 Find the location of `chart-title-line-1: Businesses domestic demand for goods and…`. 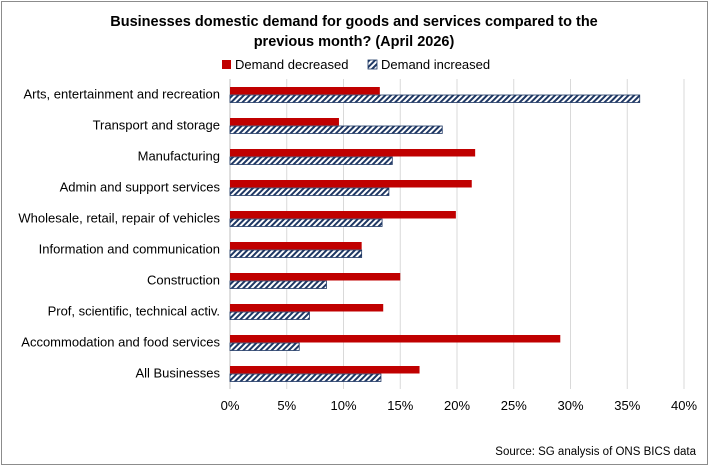

chart-title-line-1: Businesses domestic demand for goods and… is located at coordinates (354, 22).